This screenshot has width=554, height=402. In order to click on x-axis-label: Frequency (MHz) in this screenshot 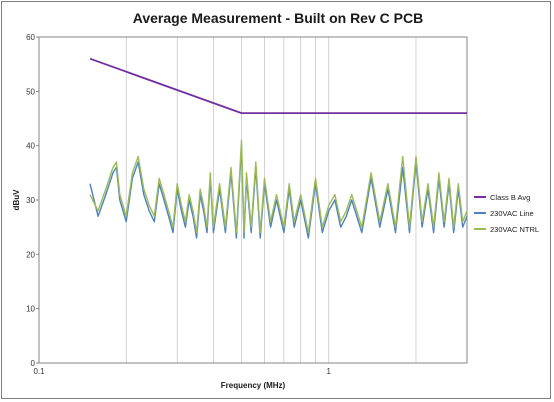, I will do `click(253, 385)`.